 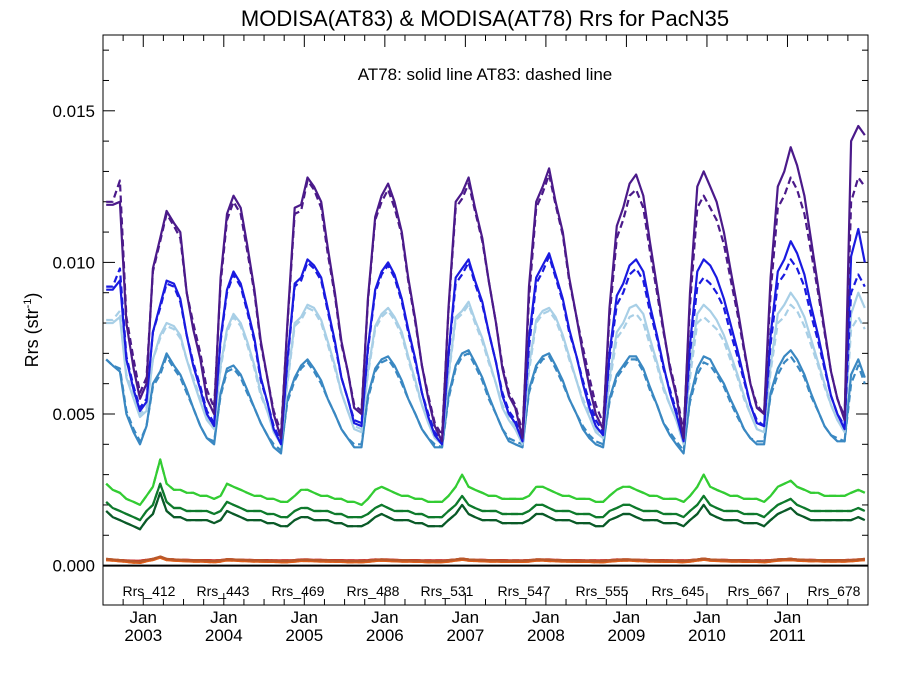 I want to click on y-axis-label-superscript: -1, so click(x=28, y=304).